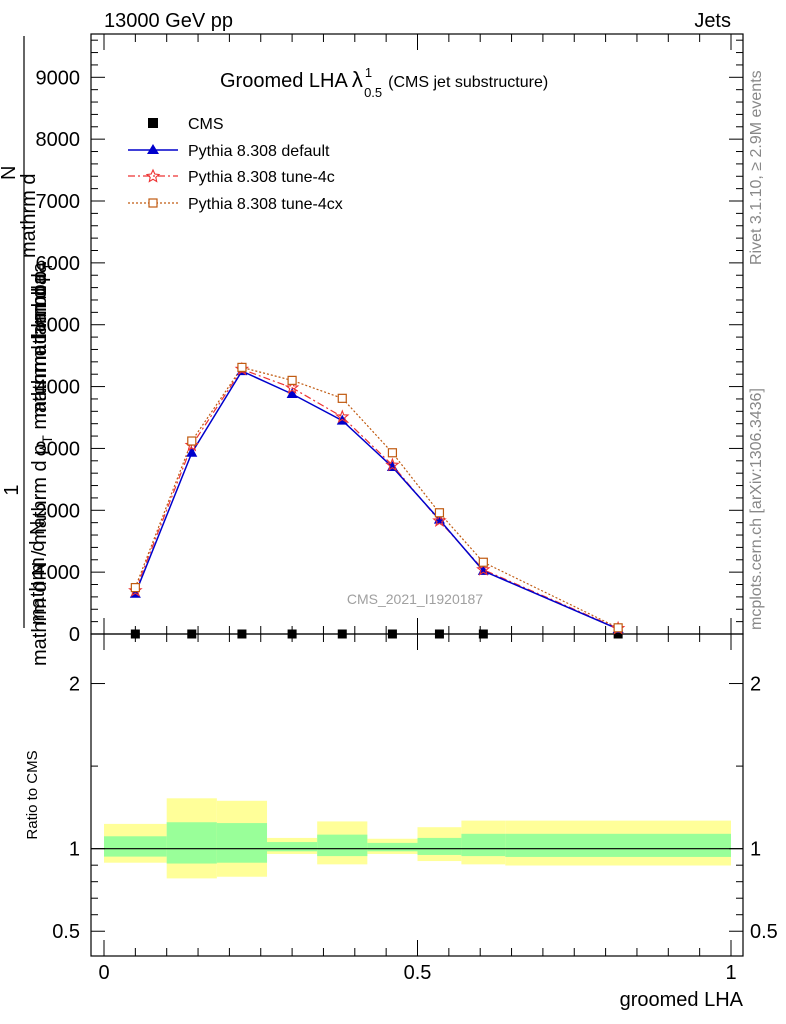  I want to click on ratio-ytick-label-left-1: 1, so click(74, 850).